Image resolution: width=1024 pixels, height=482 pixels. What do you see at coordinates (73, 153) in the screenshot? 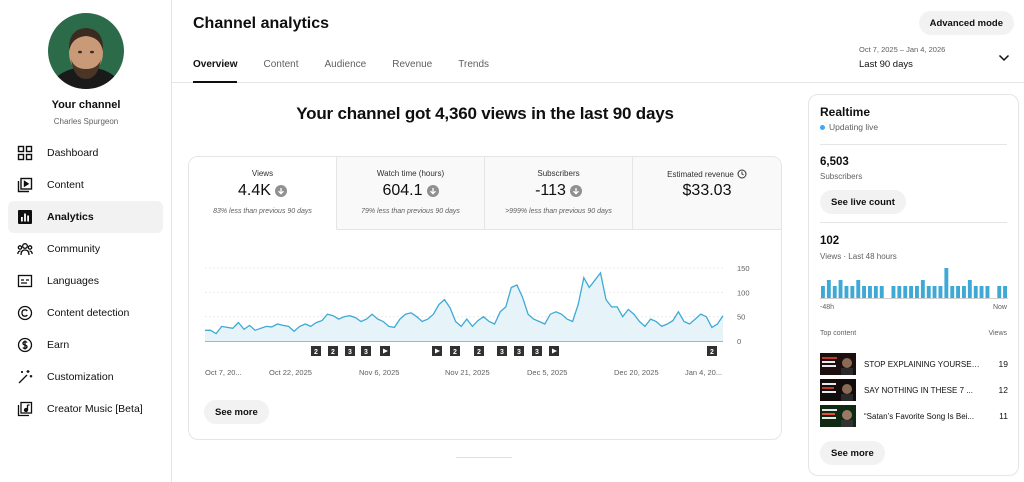
I see `sidebar-item-label: Dashboard` at bounding box center [73, 153].